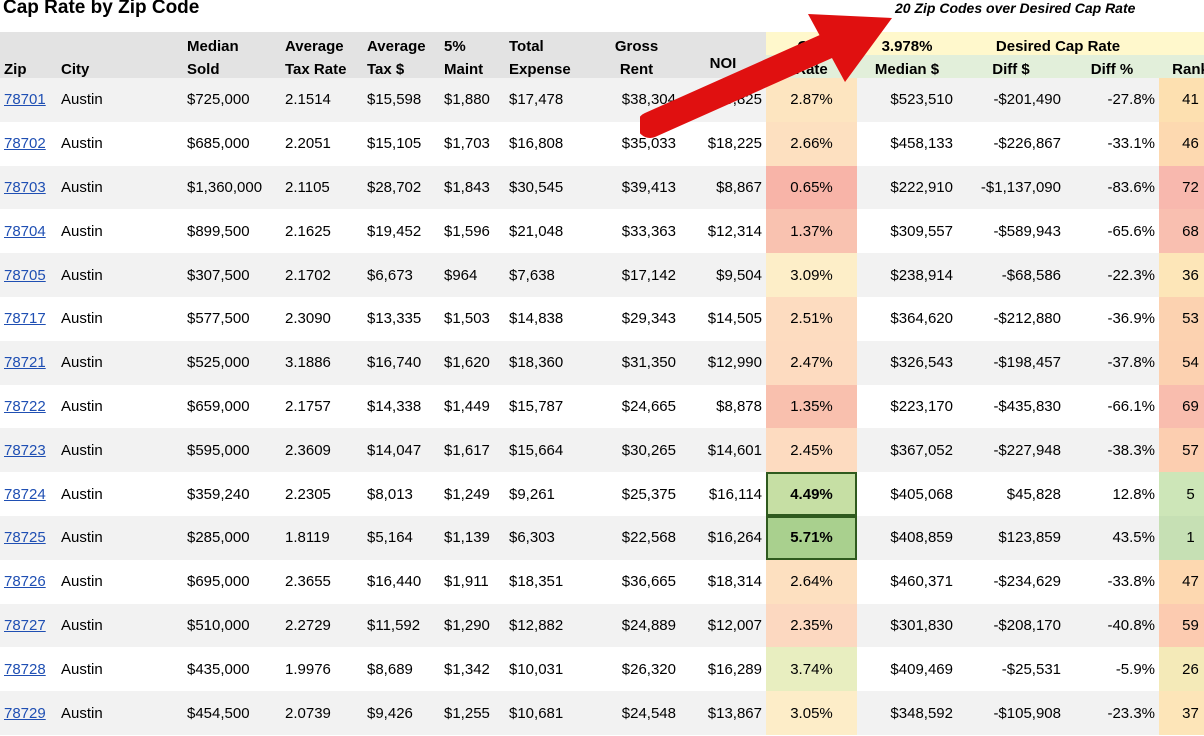 The height and width of the screenshot is (736, 1204). Describe the element at coordinates (907, 362) in the screenshot. I see `median-dollar-cell: $326,543` at that location.